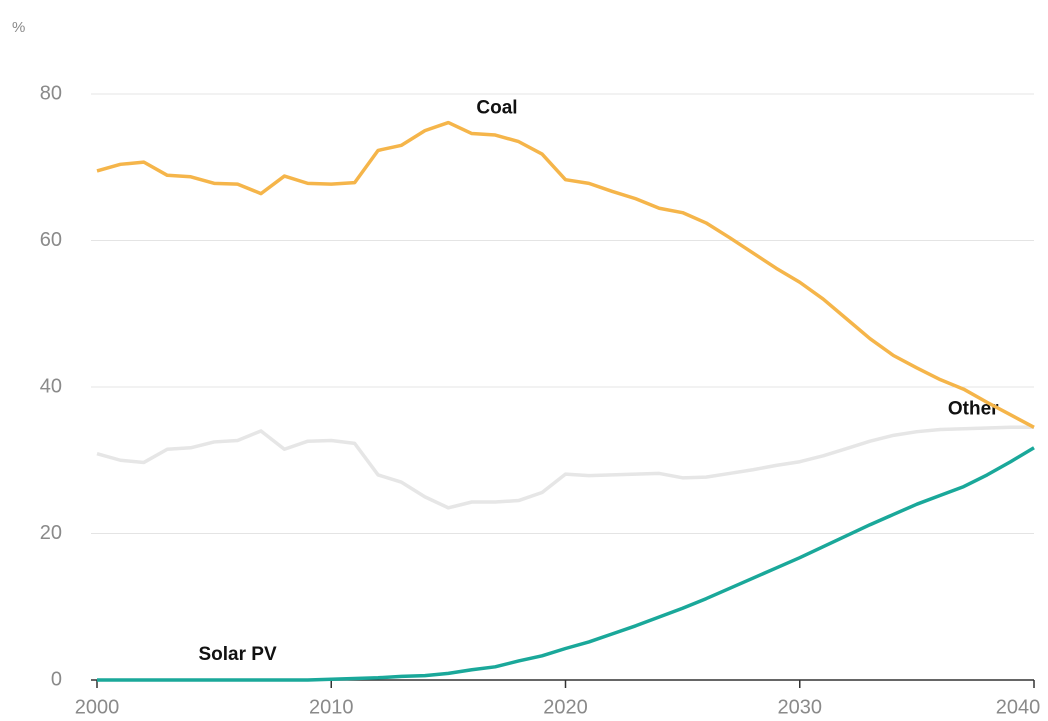 The image size is (1048, 721). What do you see at coordinates (565, 467) in the screenshot?
I see `series-line` at bounding box center [565, 467].